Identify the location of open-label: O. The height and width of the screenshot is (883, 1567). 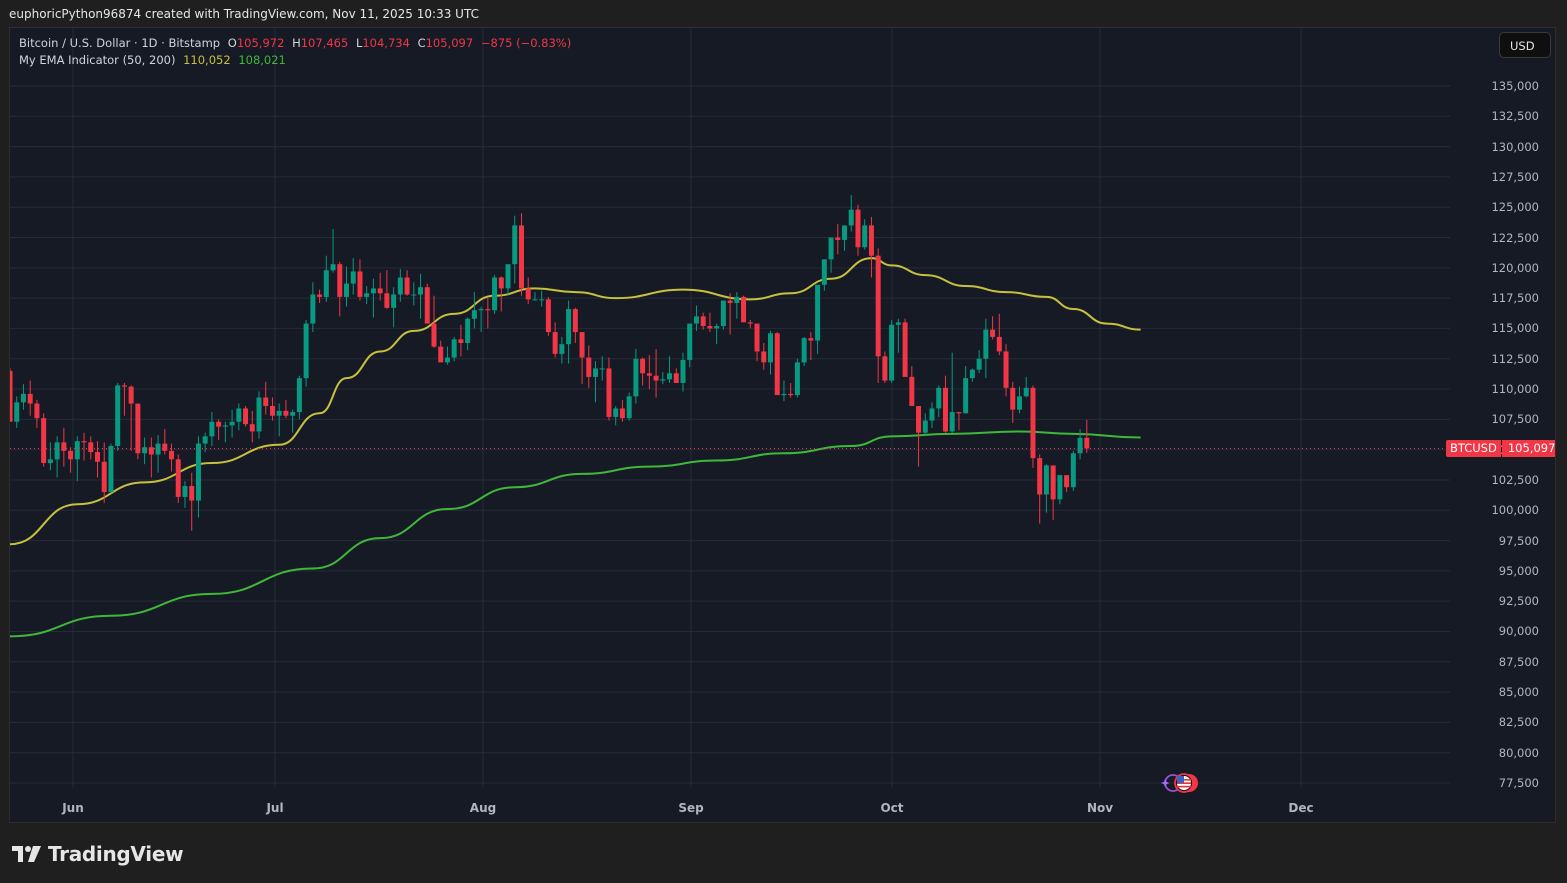
(232, 43).